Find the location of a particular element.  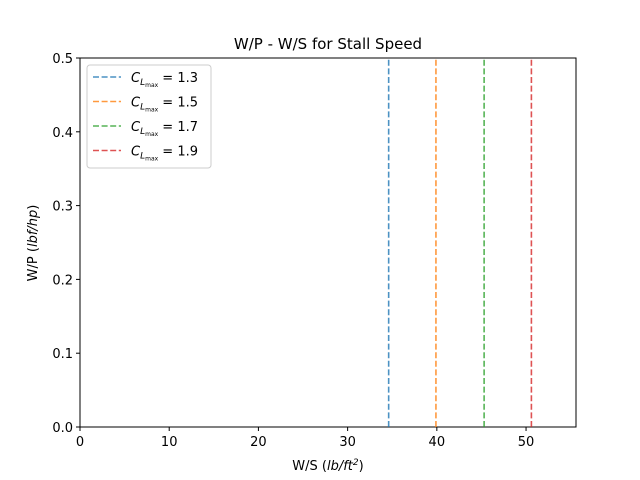

x-axis-label: W/S (lb/ft2) is located at coordinates (327, 466).